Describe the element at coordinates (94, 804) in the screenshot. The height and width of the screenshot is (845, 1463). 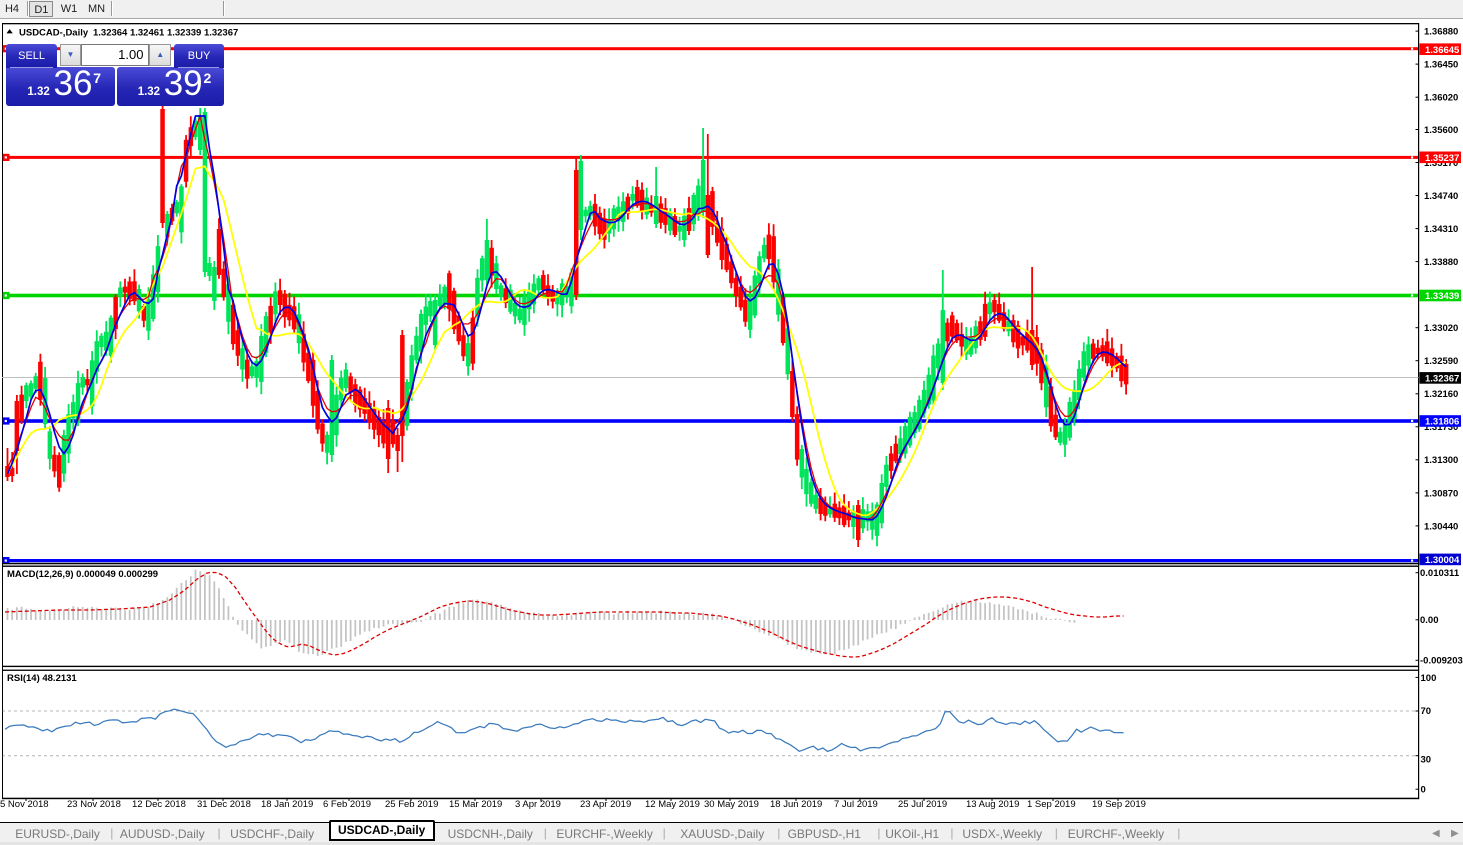
I see `svg-text: 23 Nov 2018` at that location.